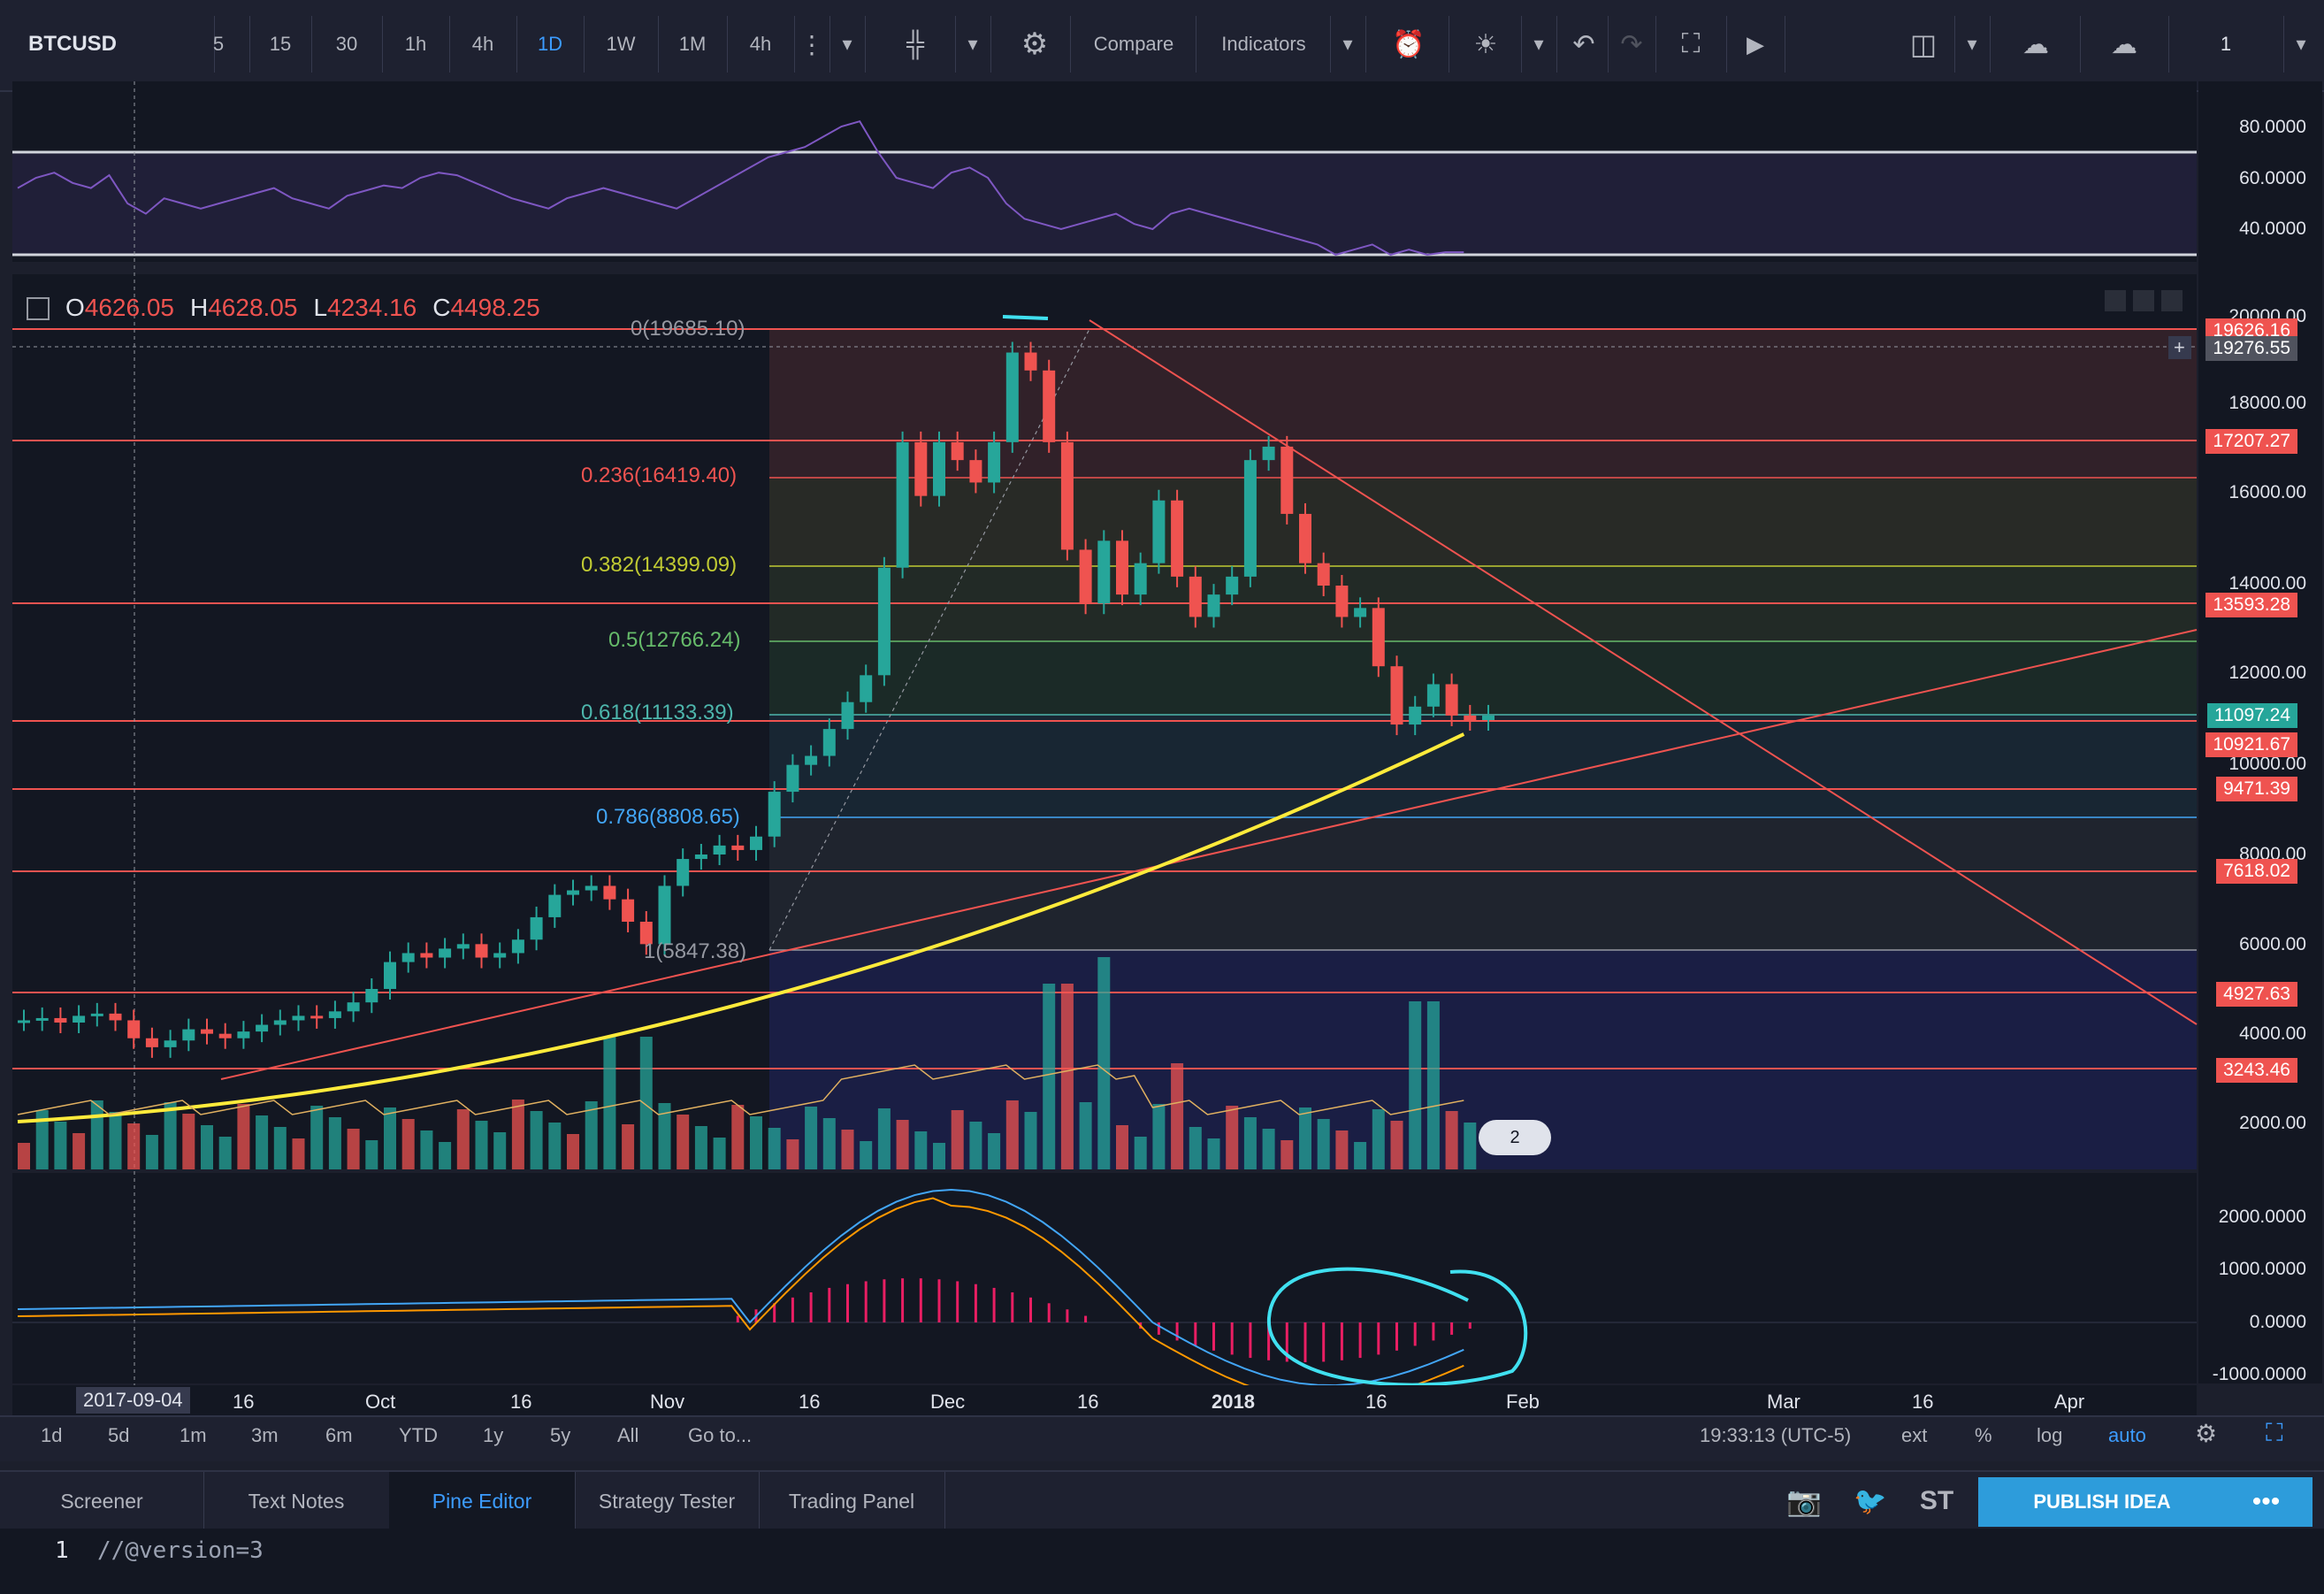  Describe the element at coordinates (419, 1435) in the screenshot. I see `range-ytd: YTD` at that location.